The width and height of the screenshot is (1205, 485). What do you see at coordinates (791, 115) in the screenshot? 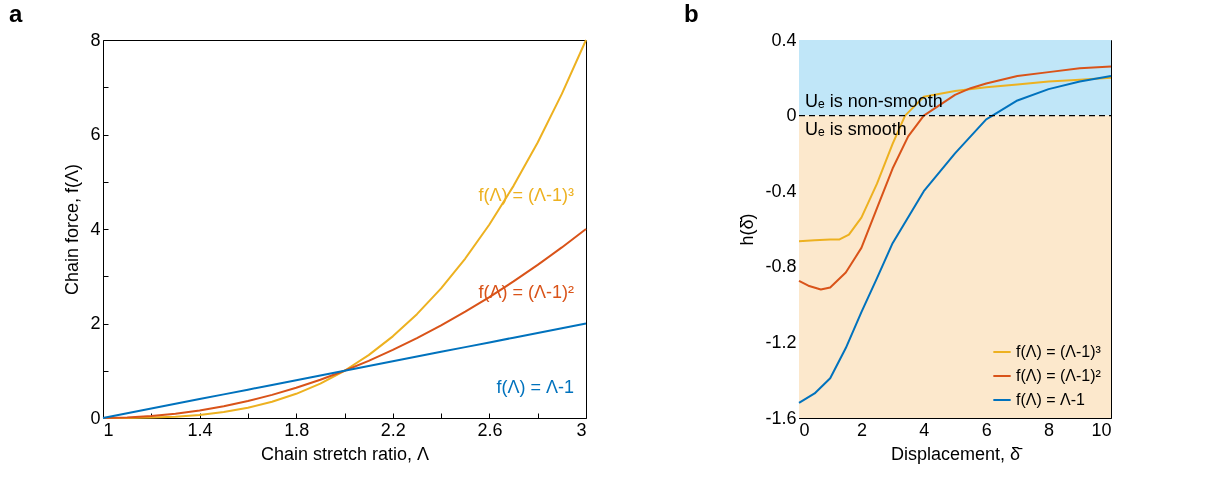
I see `y-tick-label: 0` at bounding box center [791, 115].